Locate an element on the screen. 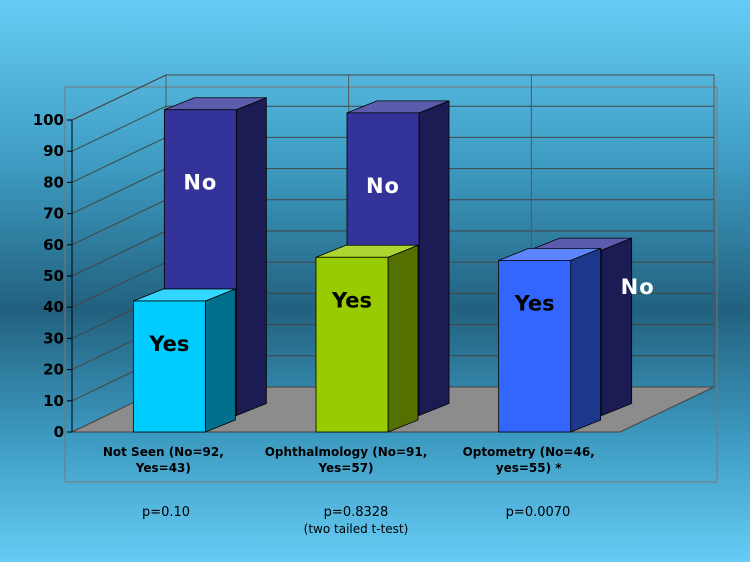 The image size is (750, 562). x-category-label: Ophthalmology (No=91, is located at coordinates (346, 452).